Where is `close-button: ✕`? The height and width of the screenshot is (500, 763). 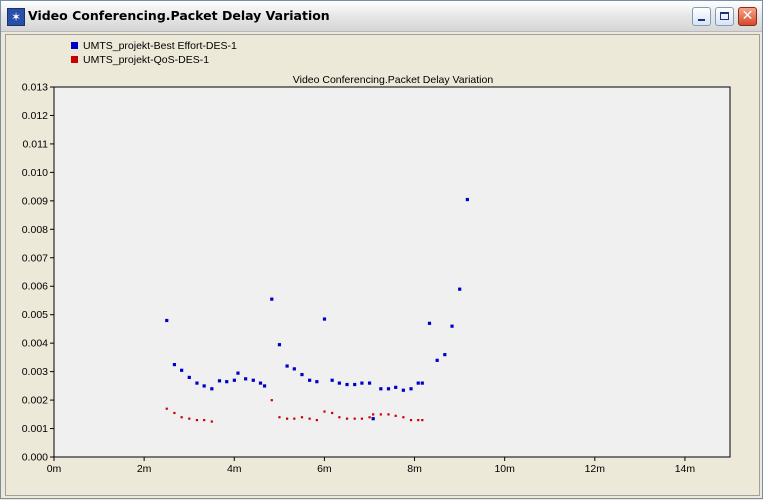 close-button: ✕ is located at coordinates (747, 16).